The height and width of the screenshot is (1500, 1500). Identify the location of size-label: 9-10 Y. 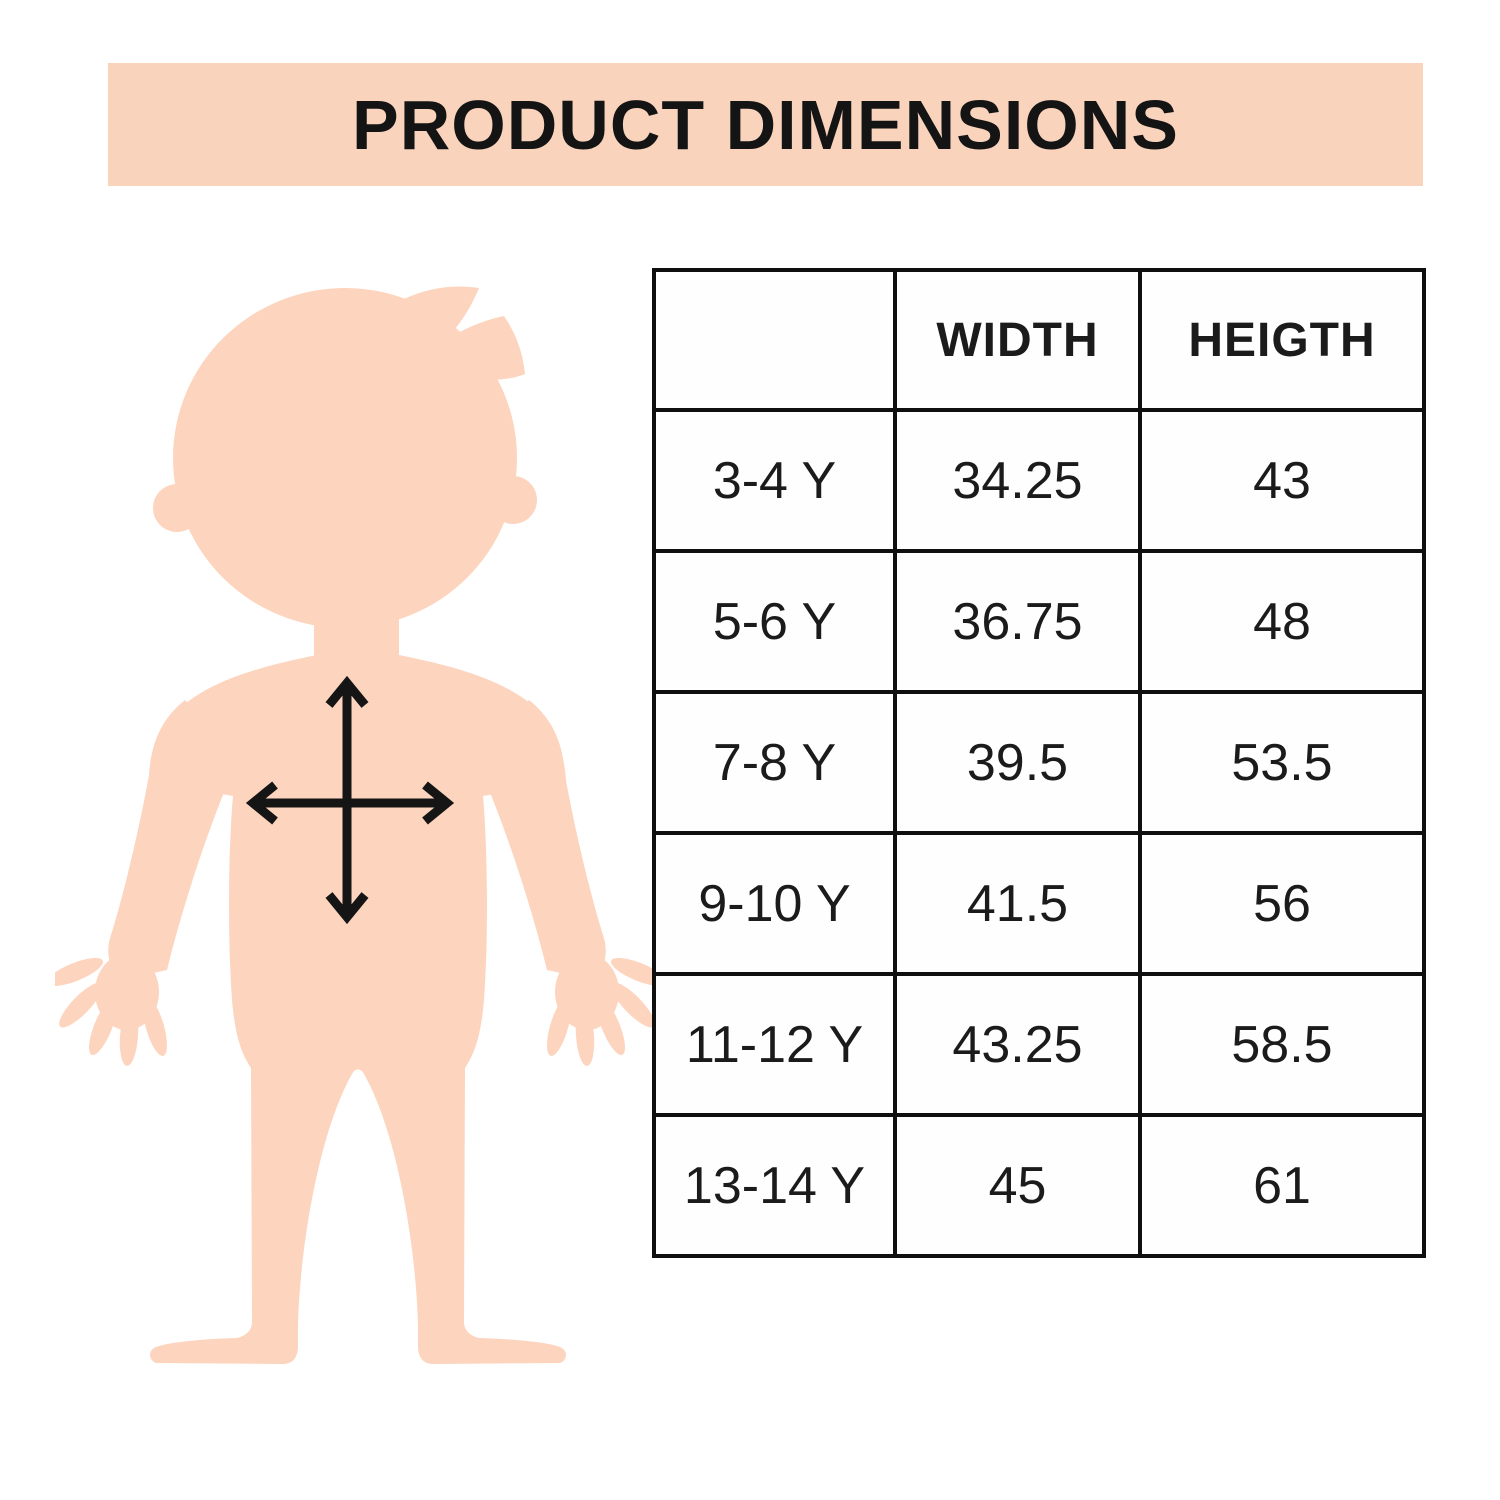
(774, 903).